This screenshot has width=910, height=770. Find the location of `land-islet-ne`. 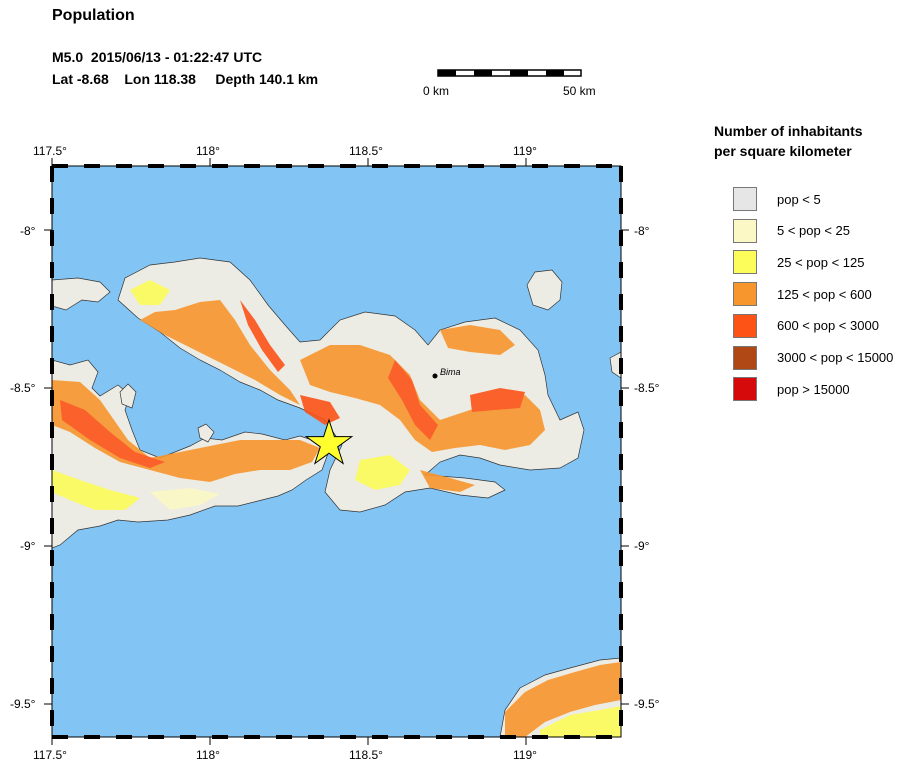

land-islet-ne is located at coordinates (544, 290).